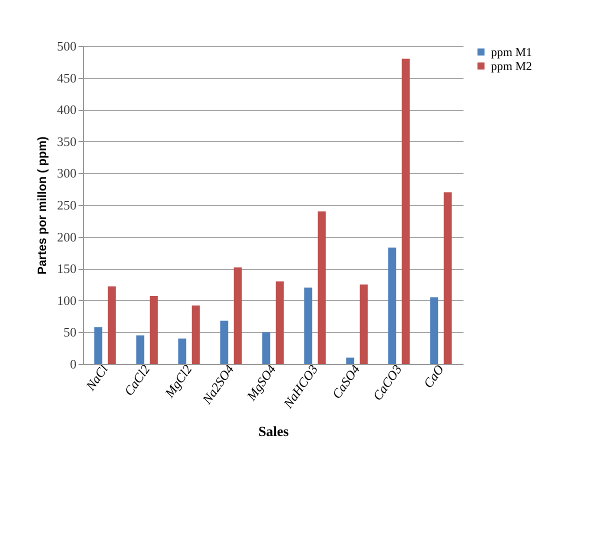 Image resolution: width=592 pixels, height=543 pixels. I want to click on y-tick-label: 200, so click(66, 236).